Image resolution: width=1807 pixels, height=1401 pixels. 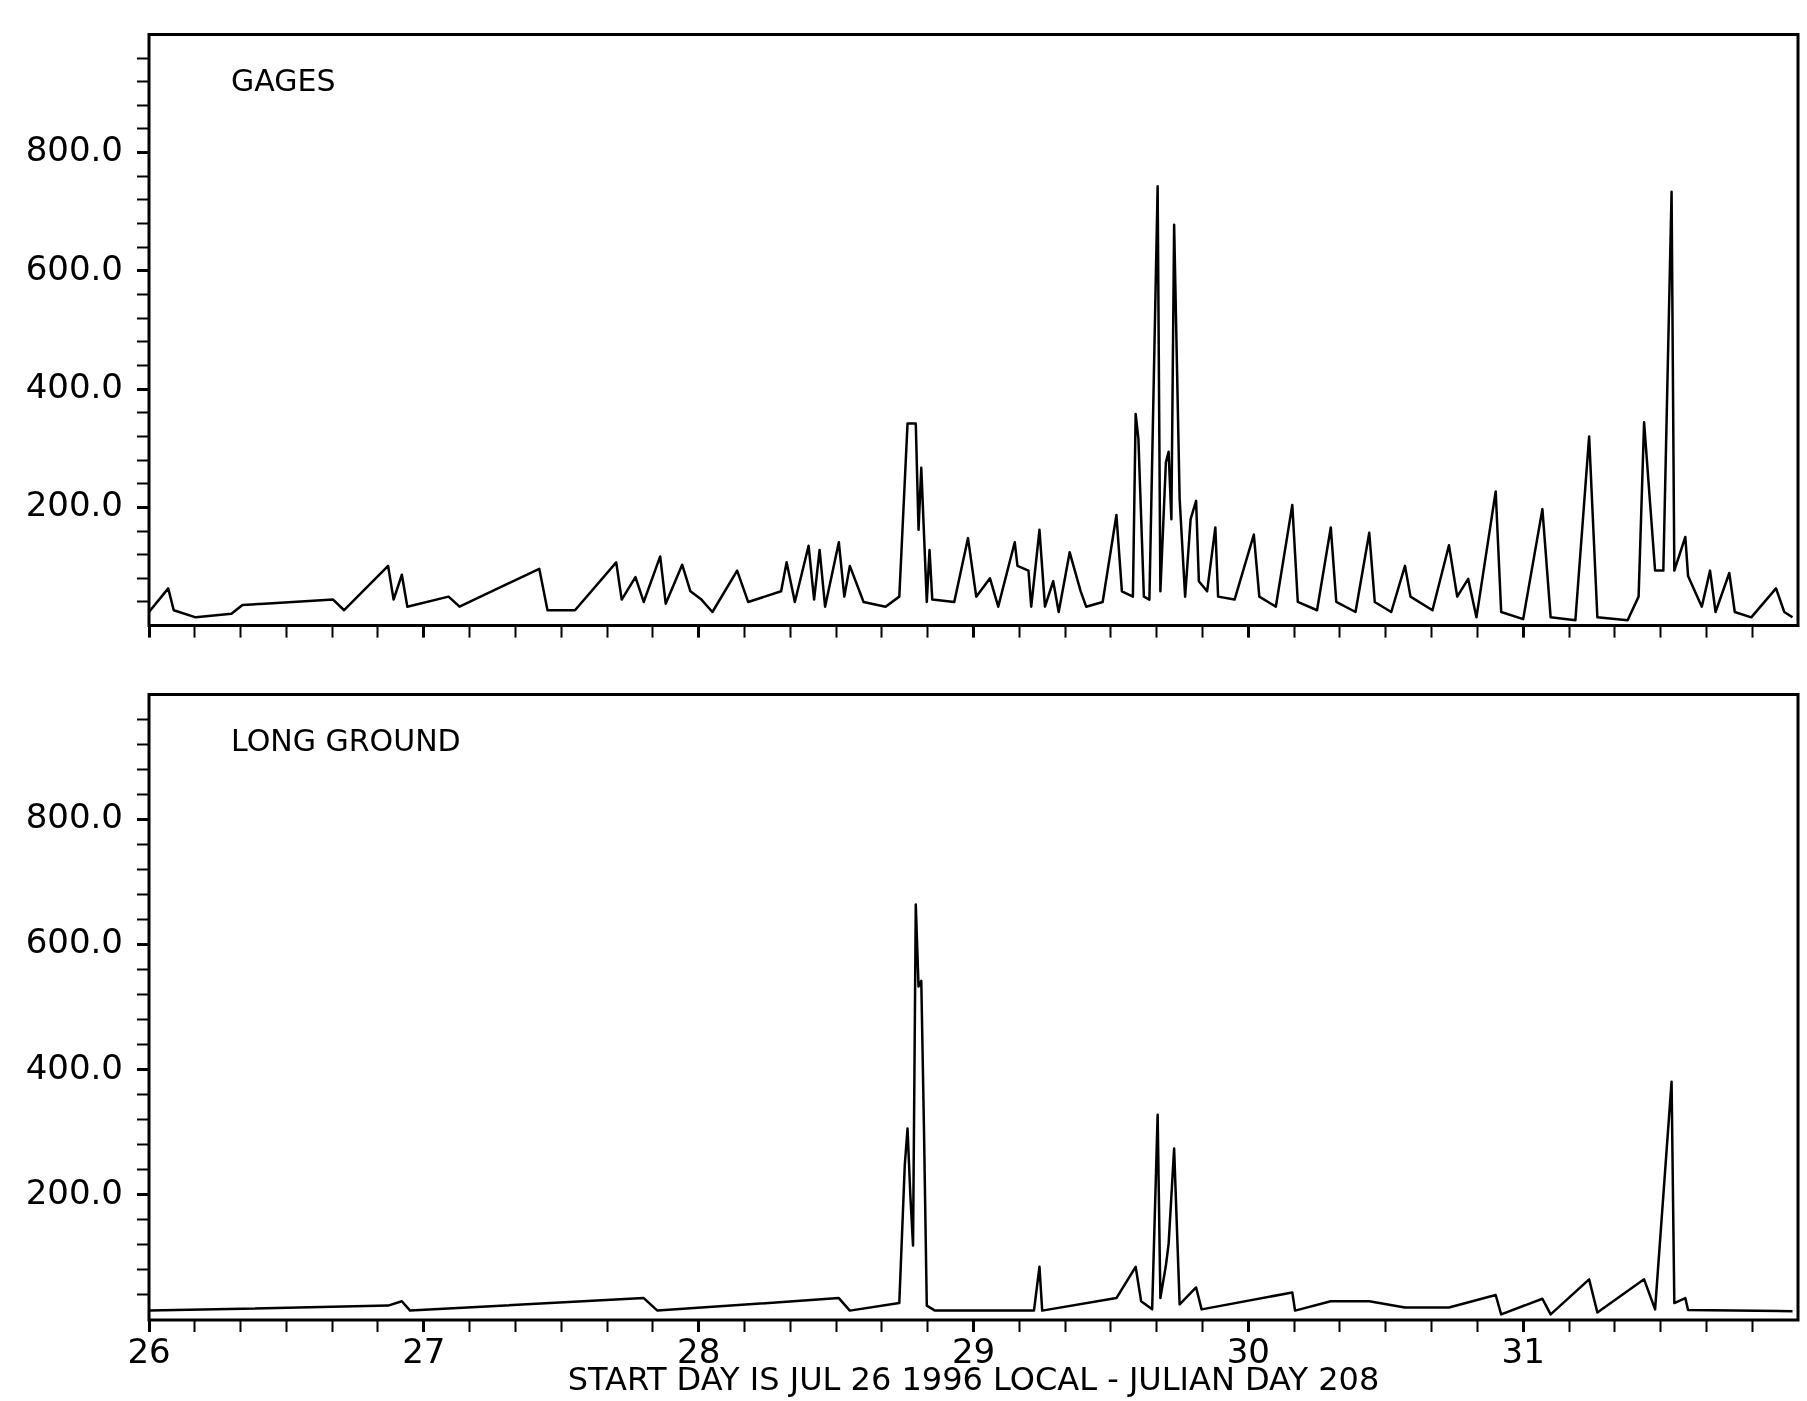 I want to click on x-tick-label: 31, so click(x=1523, y=1351).